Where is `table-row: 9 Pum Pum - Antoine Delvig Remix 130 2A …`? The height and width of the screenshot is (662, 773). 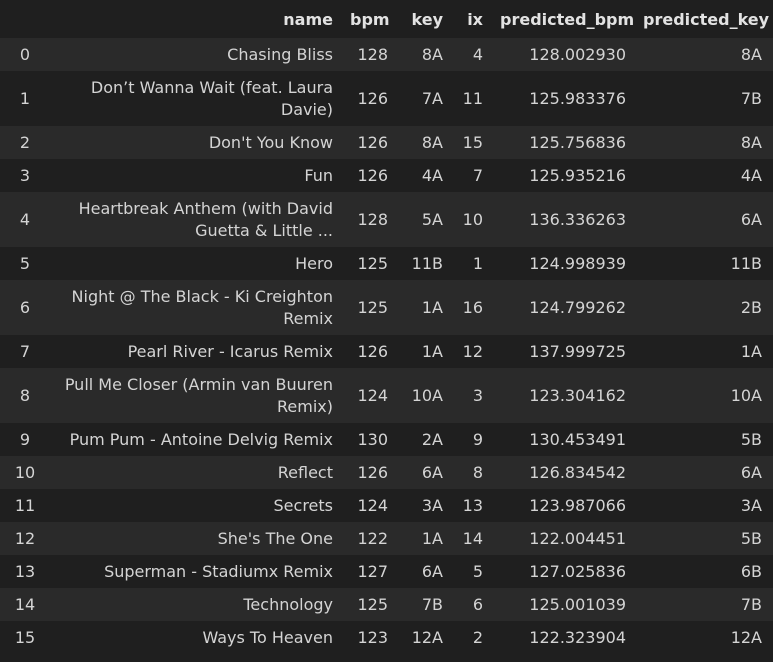
table-row: 9 Pum Pum - Antoine Delvig Remix 130 2A … is located at coordinates (386, 439).